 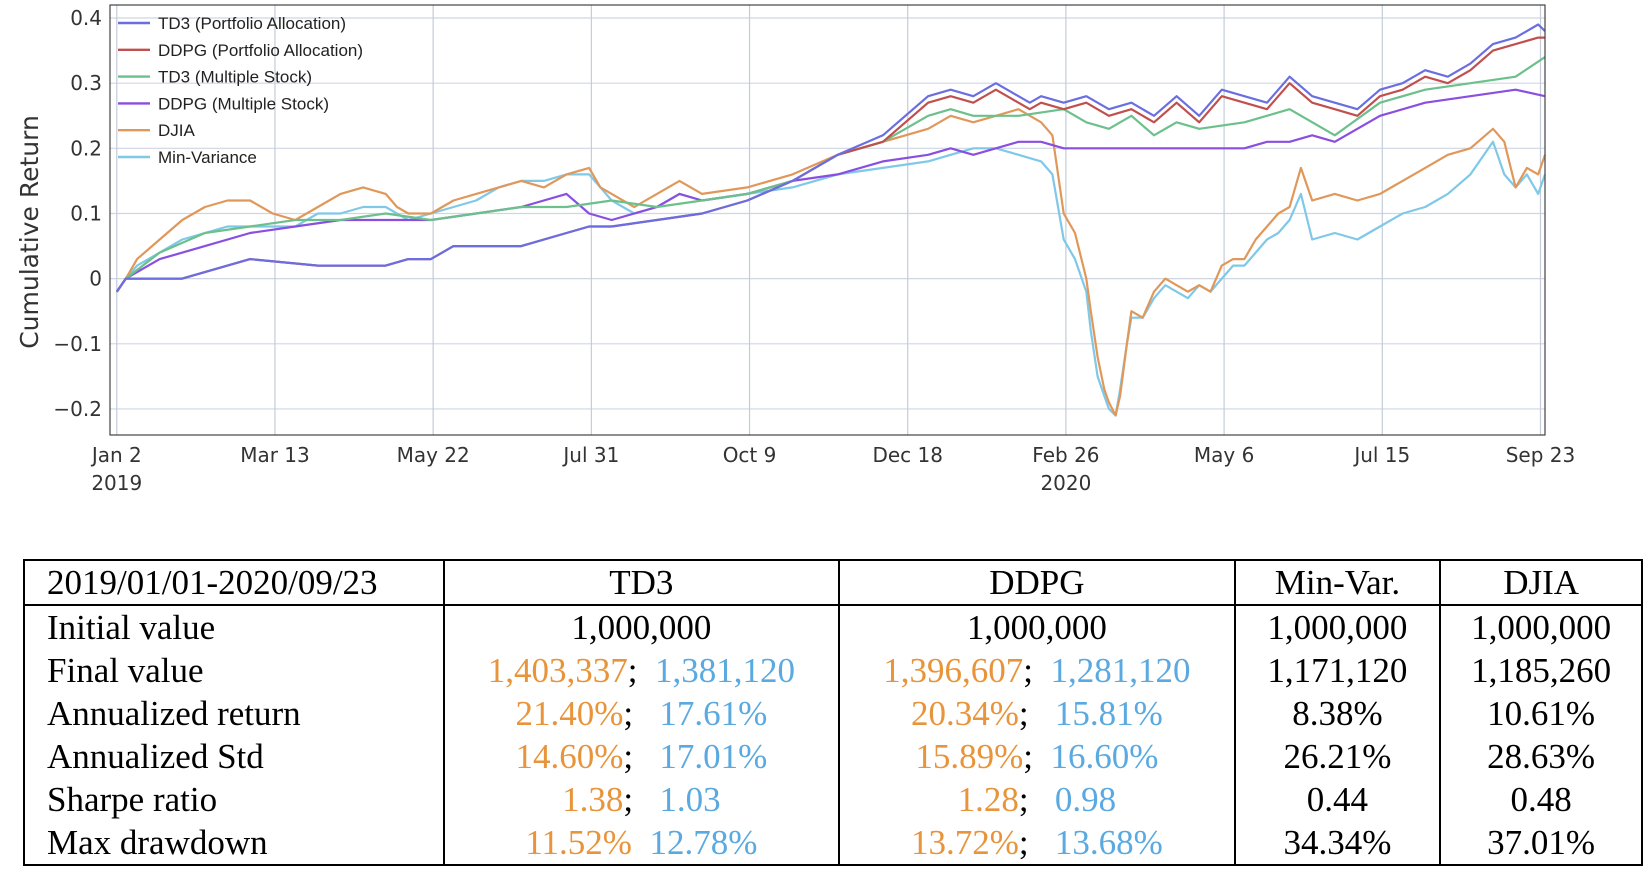 I want to click on ddpg-value: 1,000,000, so click(x=1037, y=627).